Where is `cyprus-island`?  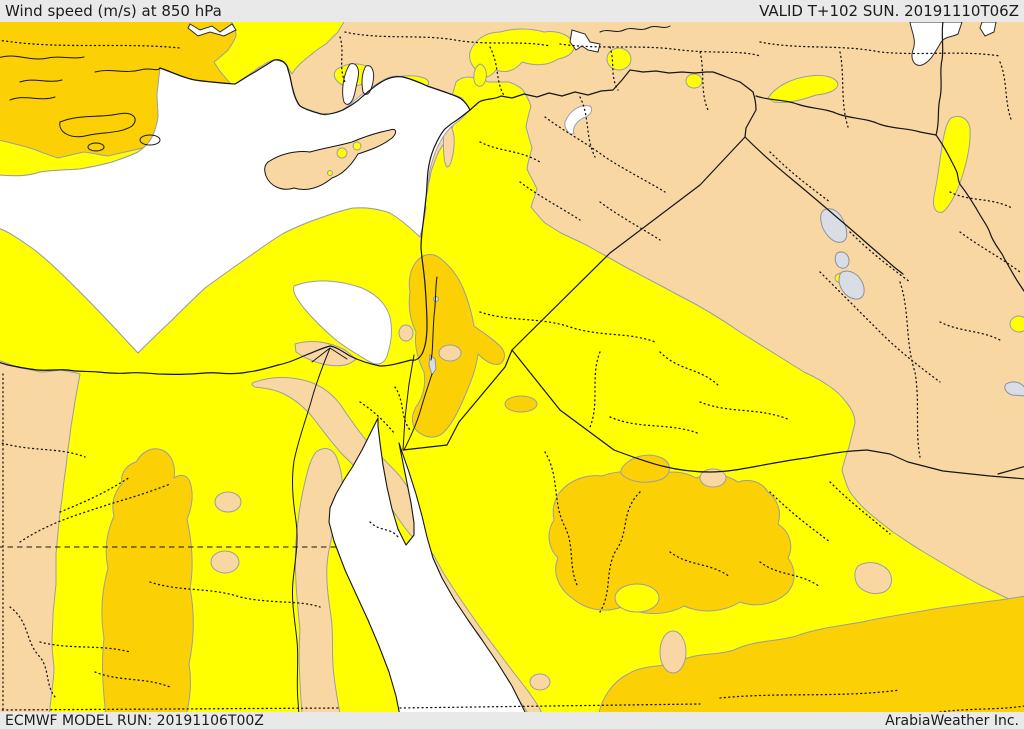
cyprus-island is located at coordinates (330, 160).